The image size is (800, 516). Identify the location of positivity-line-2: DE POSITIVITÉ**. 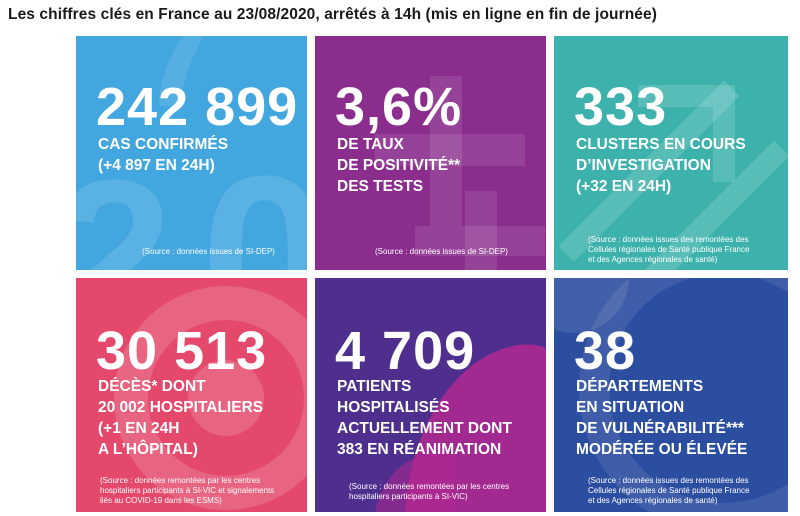
(399, 165).